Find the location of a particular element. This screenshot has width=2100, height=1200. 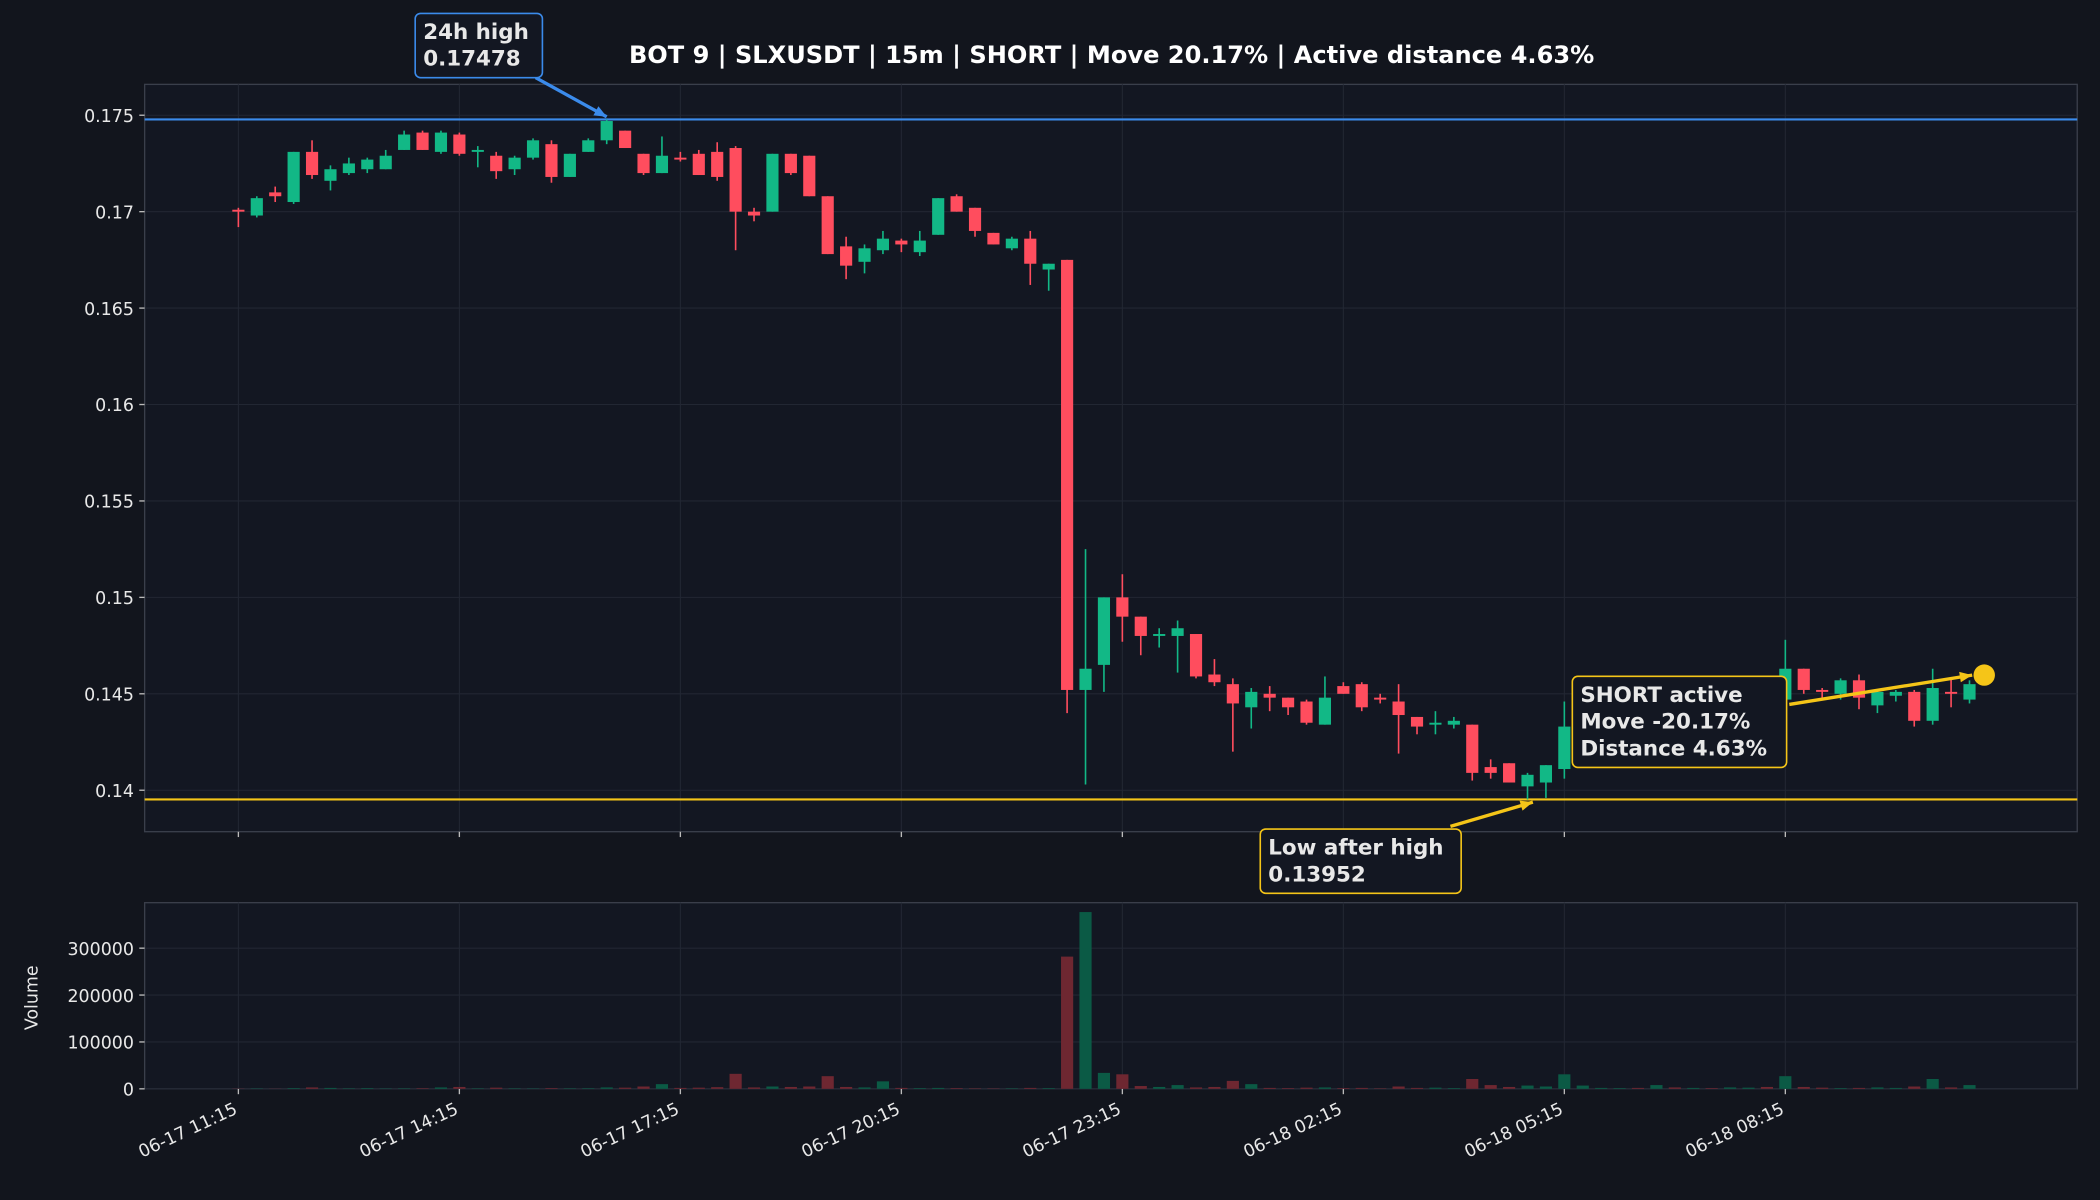

annotation-text: 0.17478 is located at coordinates (472, 59).